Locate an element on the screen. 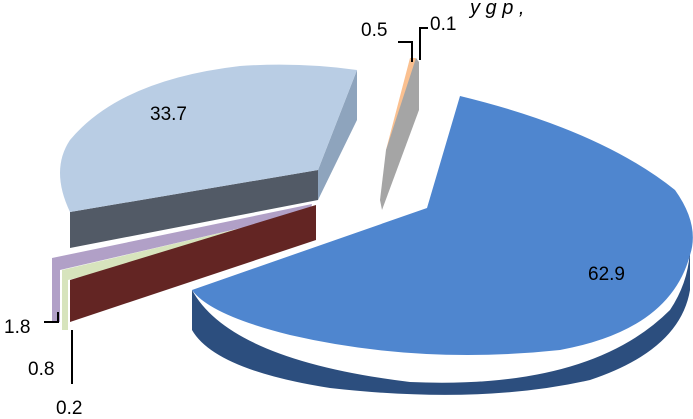  slice-0-1-shape is located at coordinates (399, 134).